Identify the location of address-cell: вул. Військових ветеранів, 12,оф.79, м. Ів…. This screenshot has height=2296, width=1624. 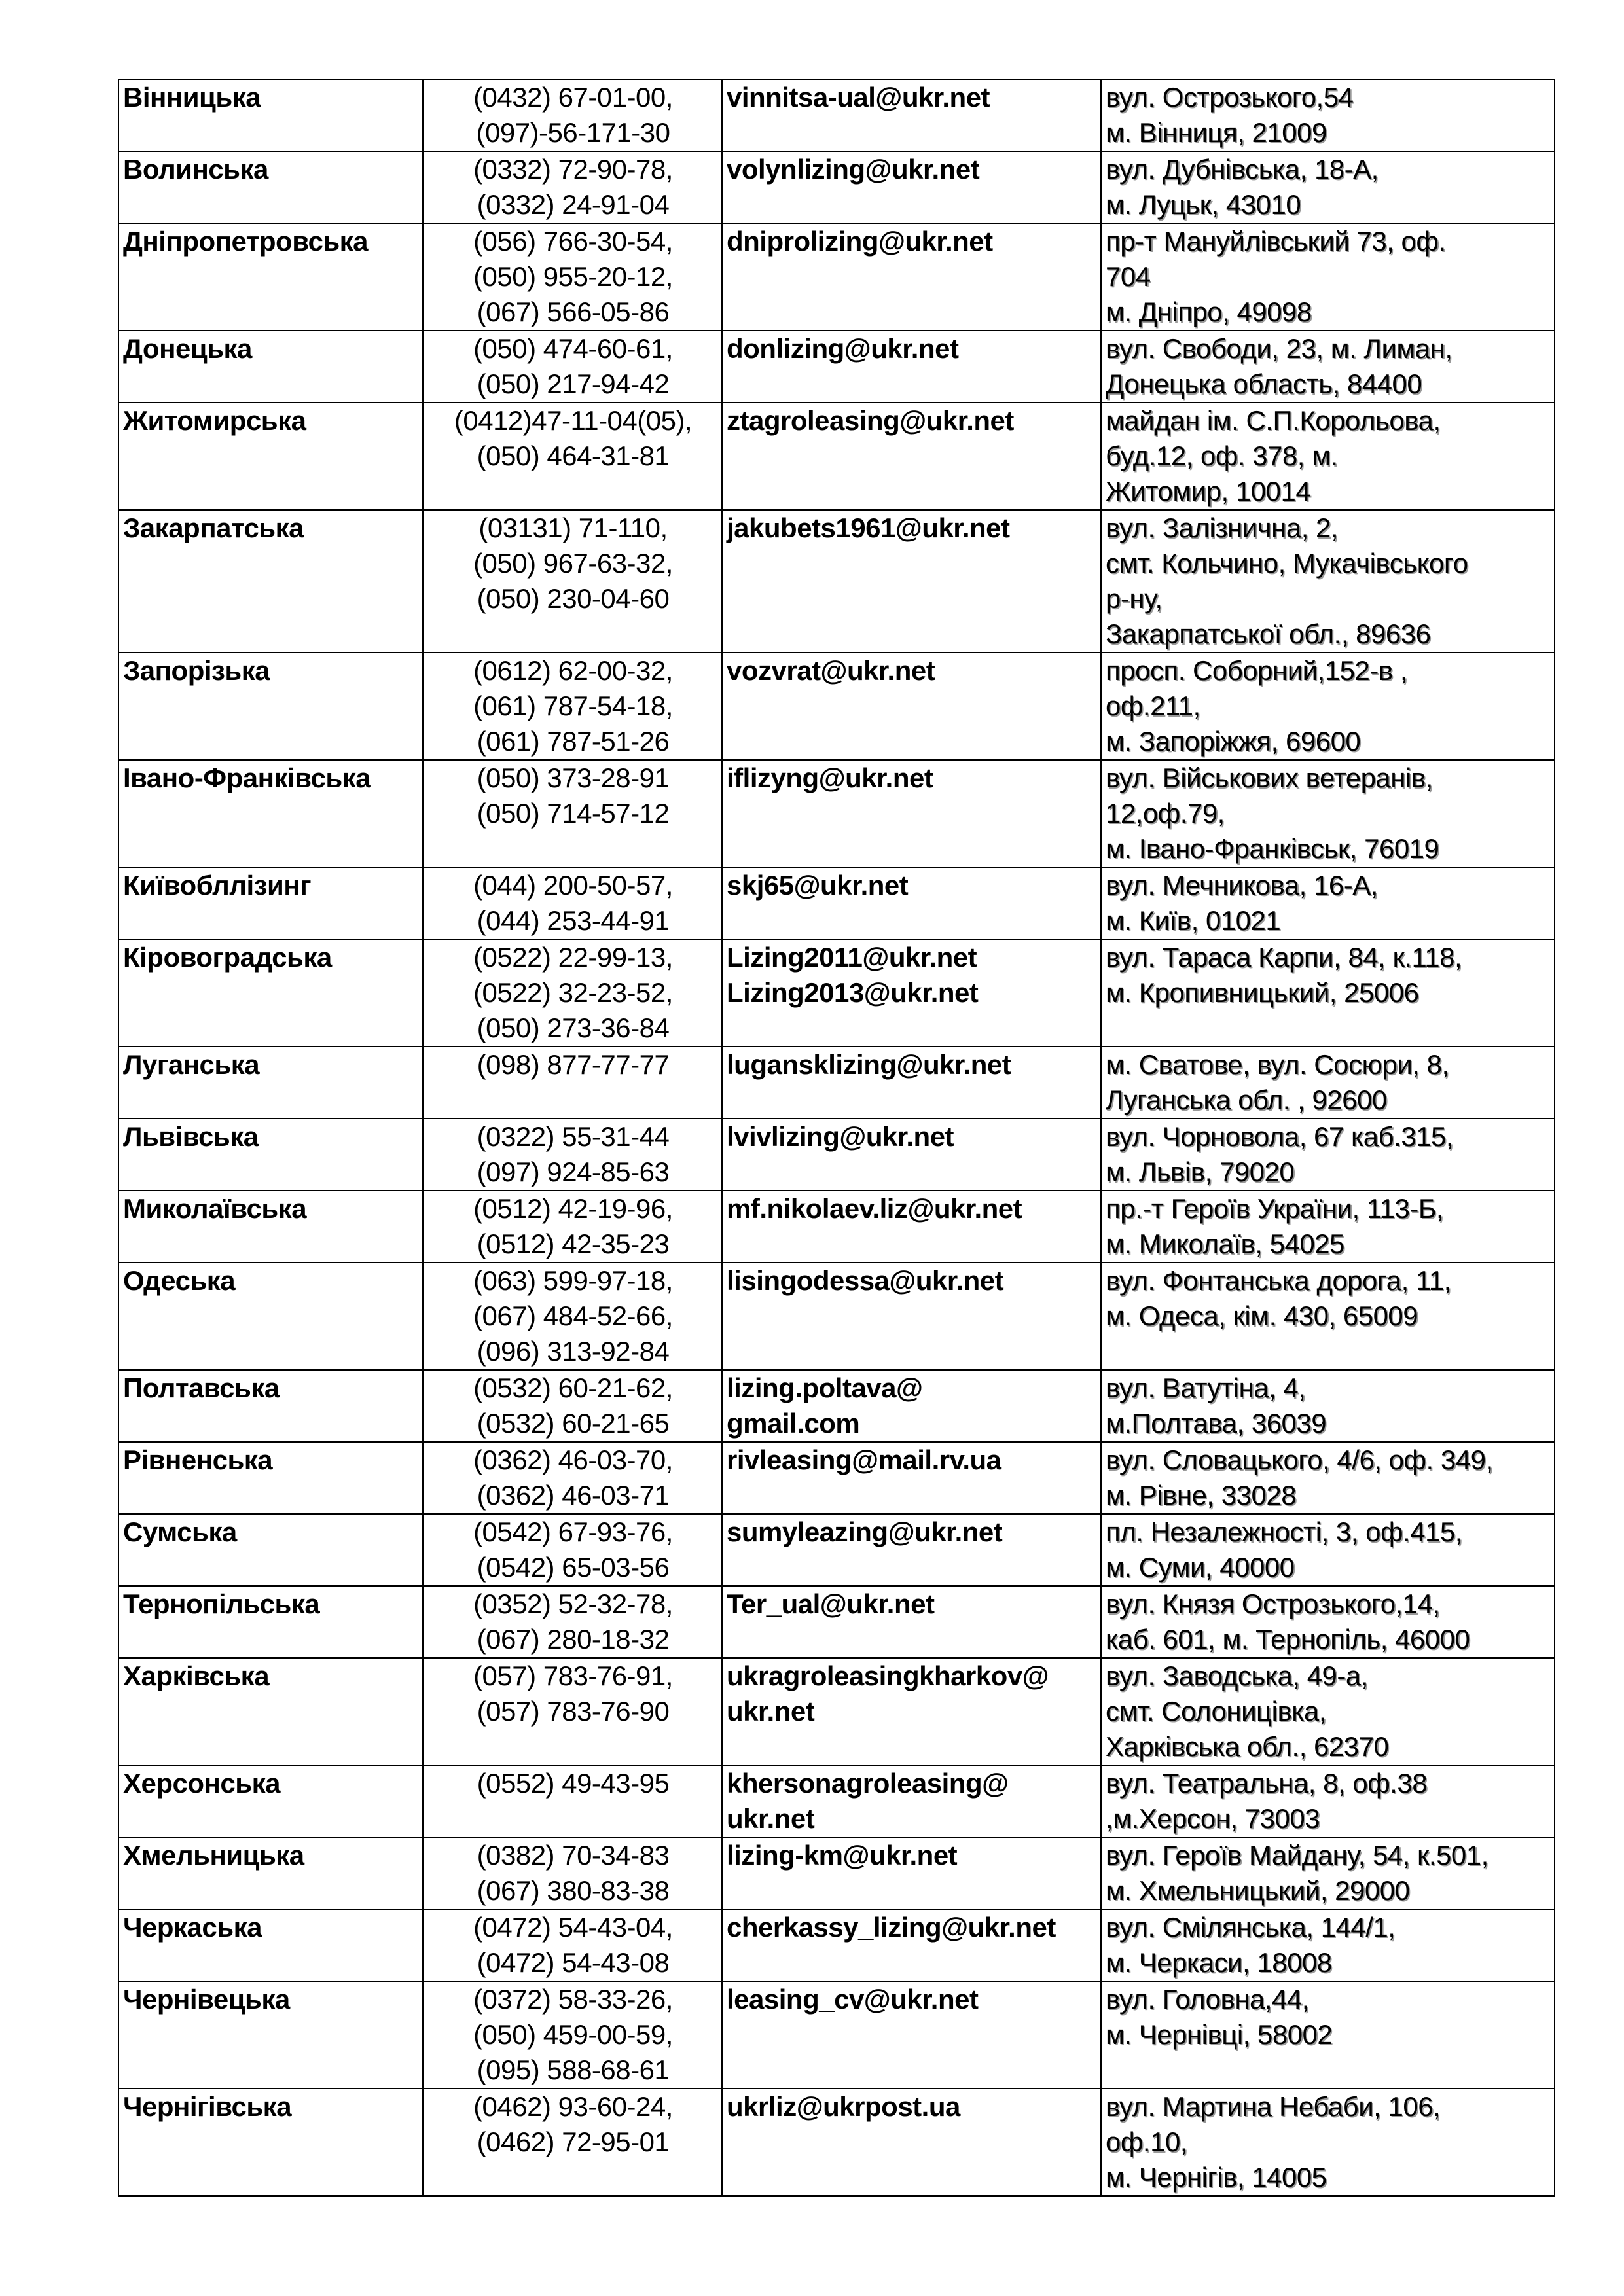
(1327, 813).